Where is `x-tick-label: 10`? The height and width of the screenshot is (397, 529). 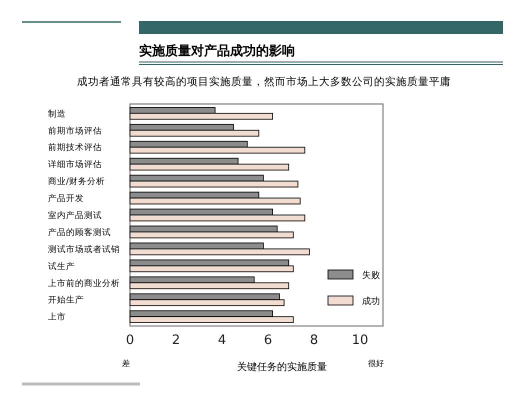 x-tick-label: 10 is located at coordinates (360, 340).